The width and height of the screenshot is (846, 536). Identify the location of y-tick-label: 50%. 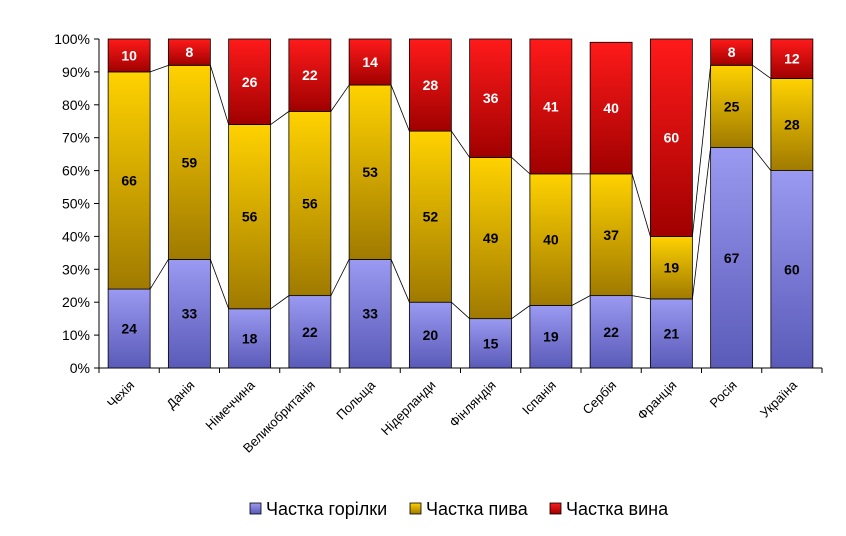
(76, 204).